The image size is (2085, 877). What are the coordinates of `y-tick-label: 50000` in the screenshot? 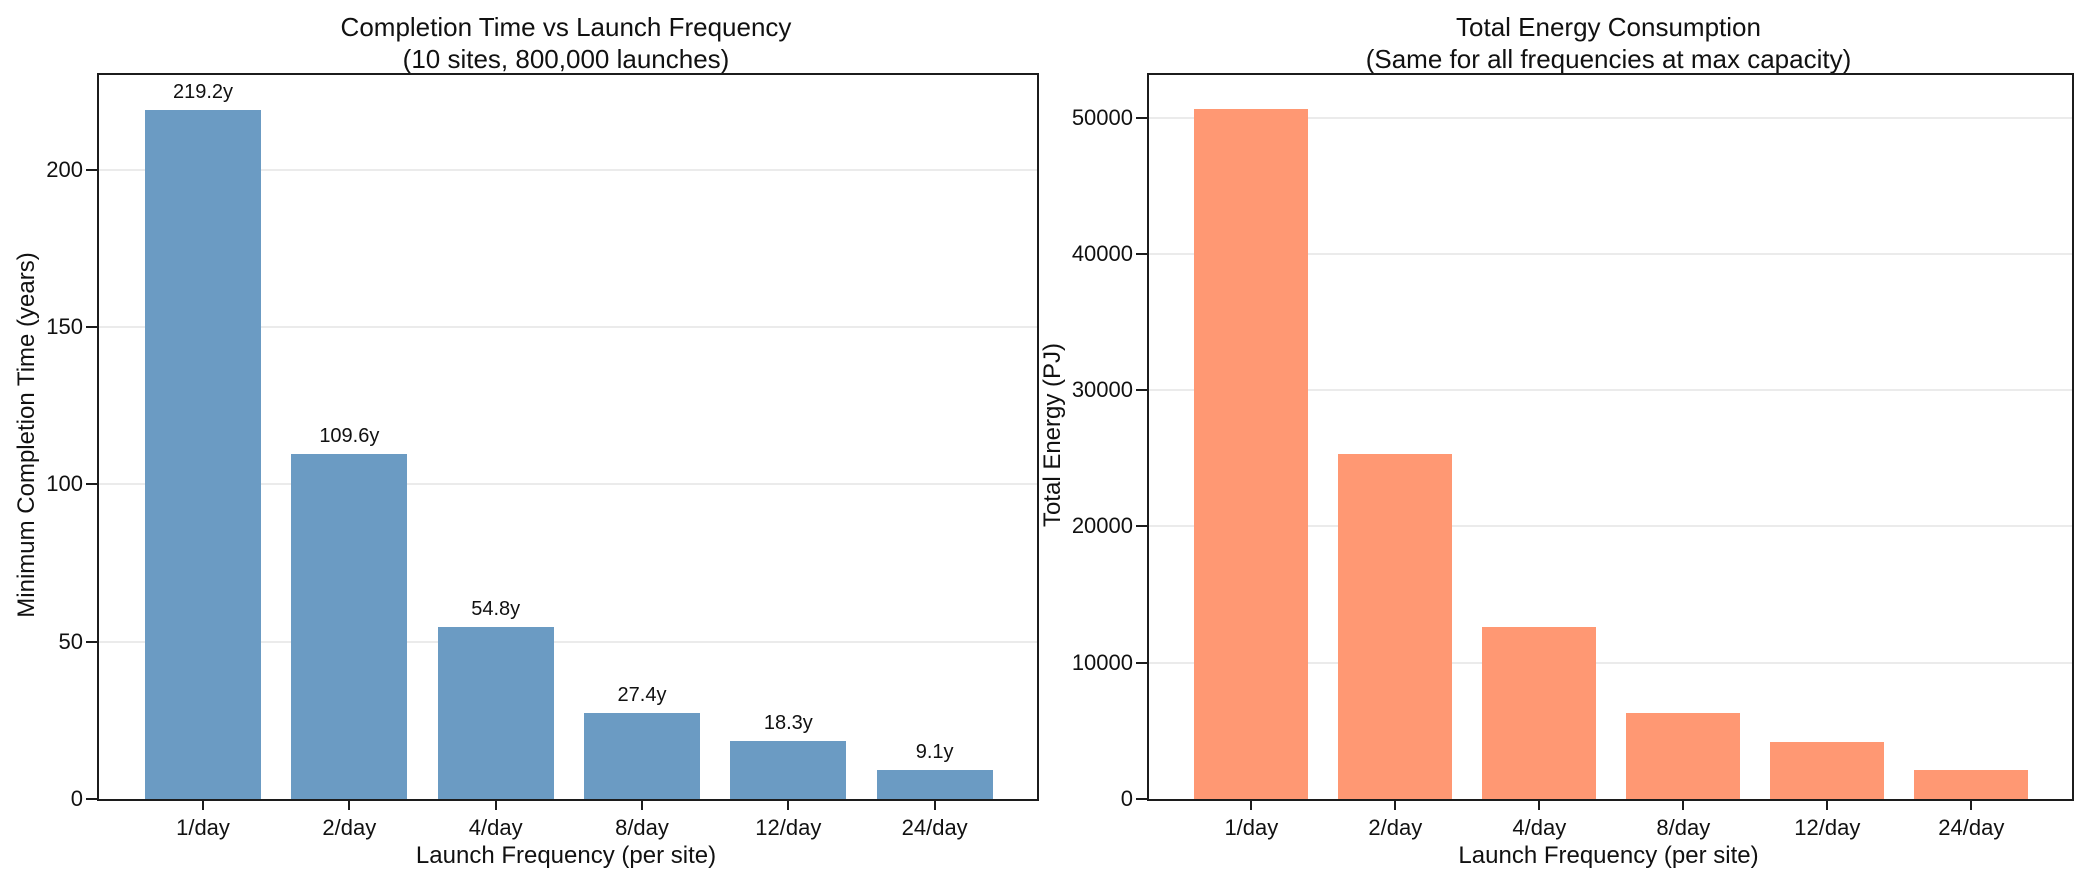 It's located at (1102, 117).